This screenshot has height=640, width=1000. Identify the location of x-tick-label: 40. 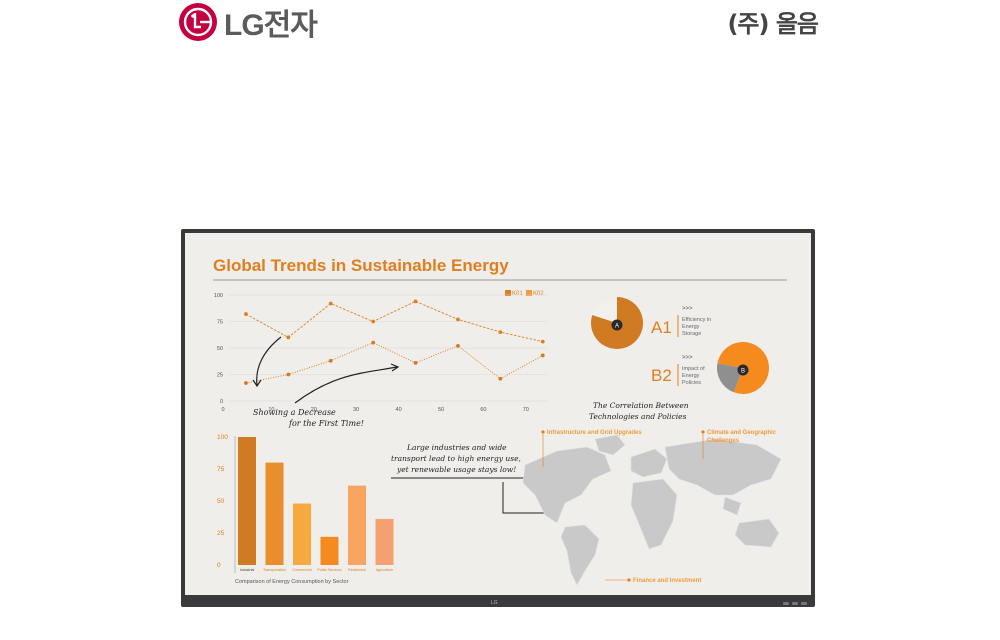
(399, 410).